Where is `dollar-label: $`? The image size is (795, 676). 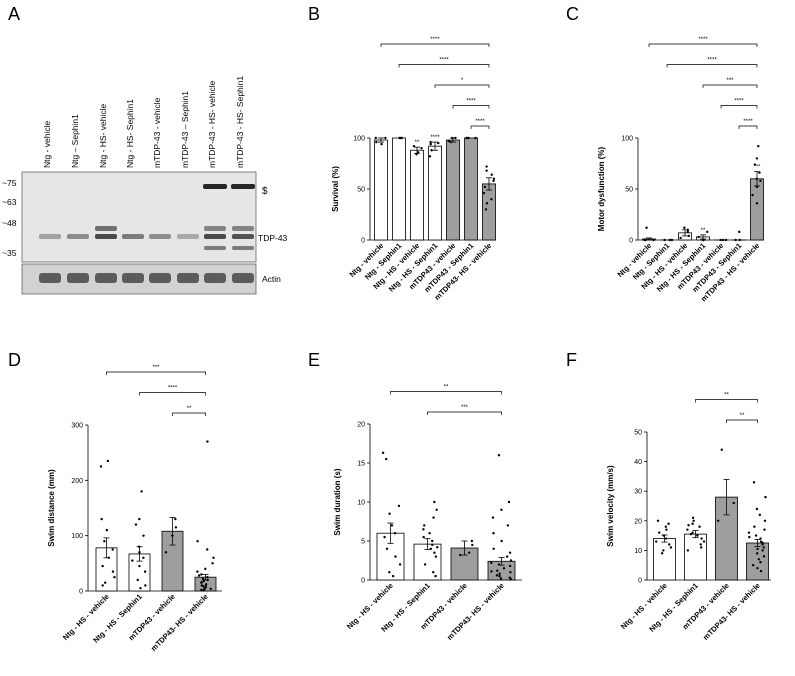 dollar-label: $ is located at coordinates (265, 191).